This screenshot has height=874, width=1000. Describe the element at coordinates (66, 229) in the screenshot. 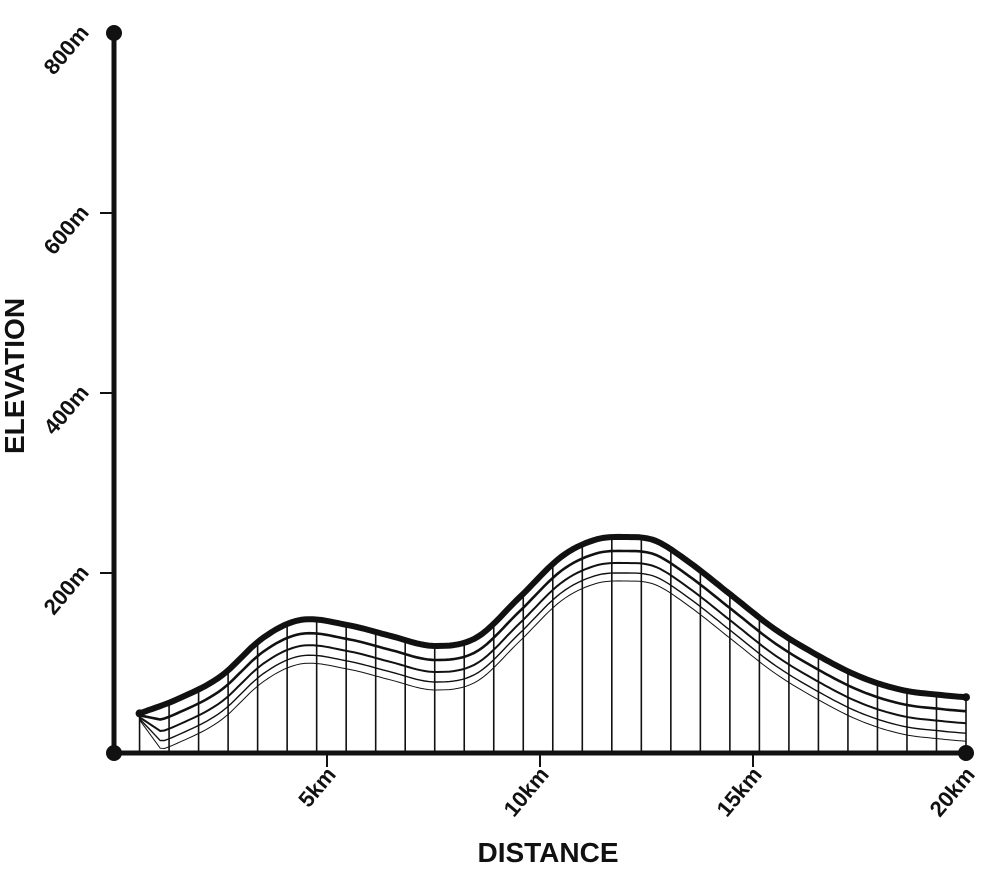

I see `y-tick-label: 600m` at that location.